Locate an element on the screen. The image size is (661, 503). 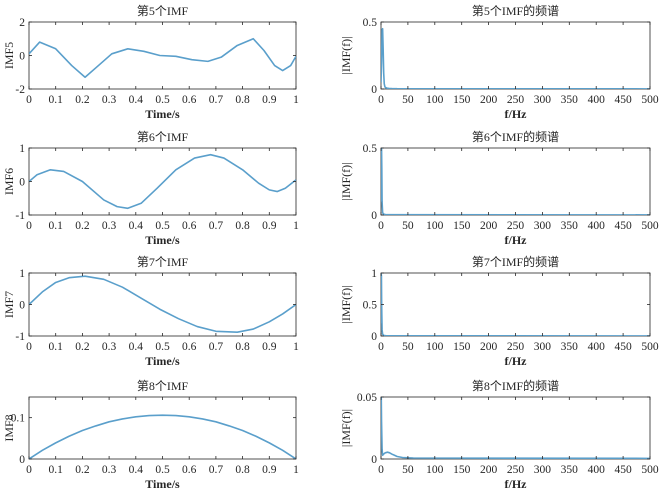
subplot-title: 第8个IMF is located at coordinates (163, 386).